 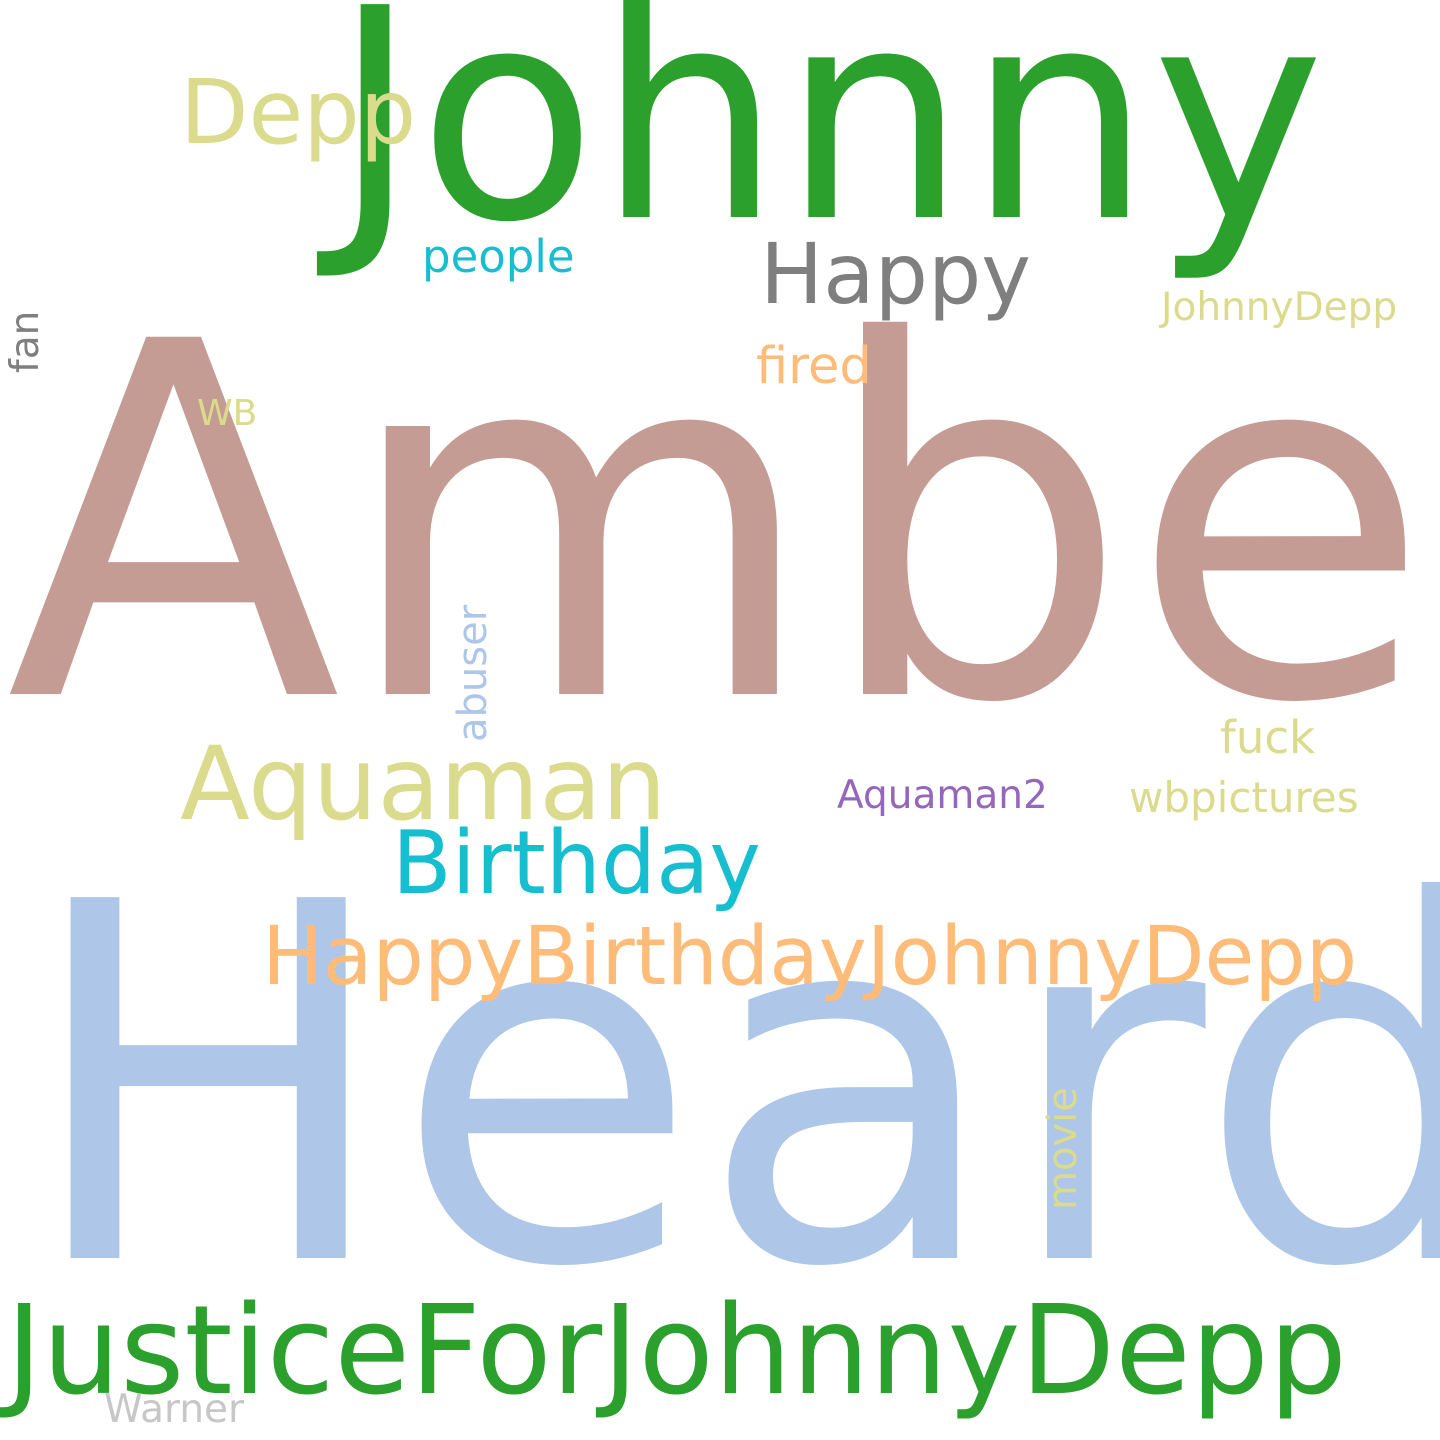 What do you see at coordinates (810, 957) in the screenshot?
I see `word-happybirthday-johnnydepp: HappyBirthdayJohnnyDepp` at bounding box center [810, 957].